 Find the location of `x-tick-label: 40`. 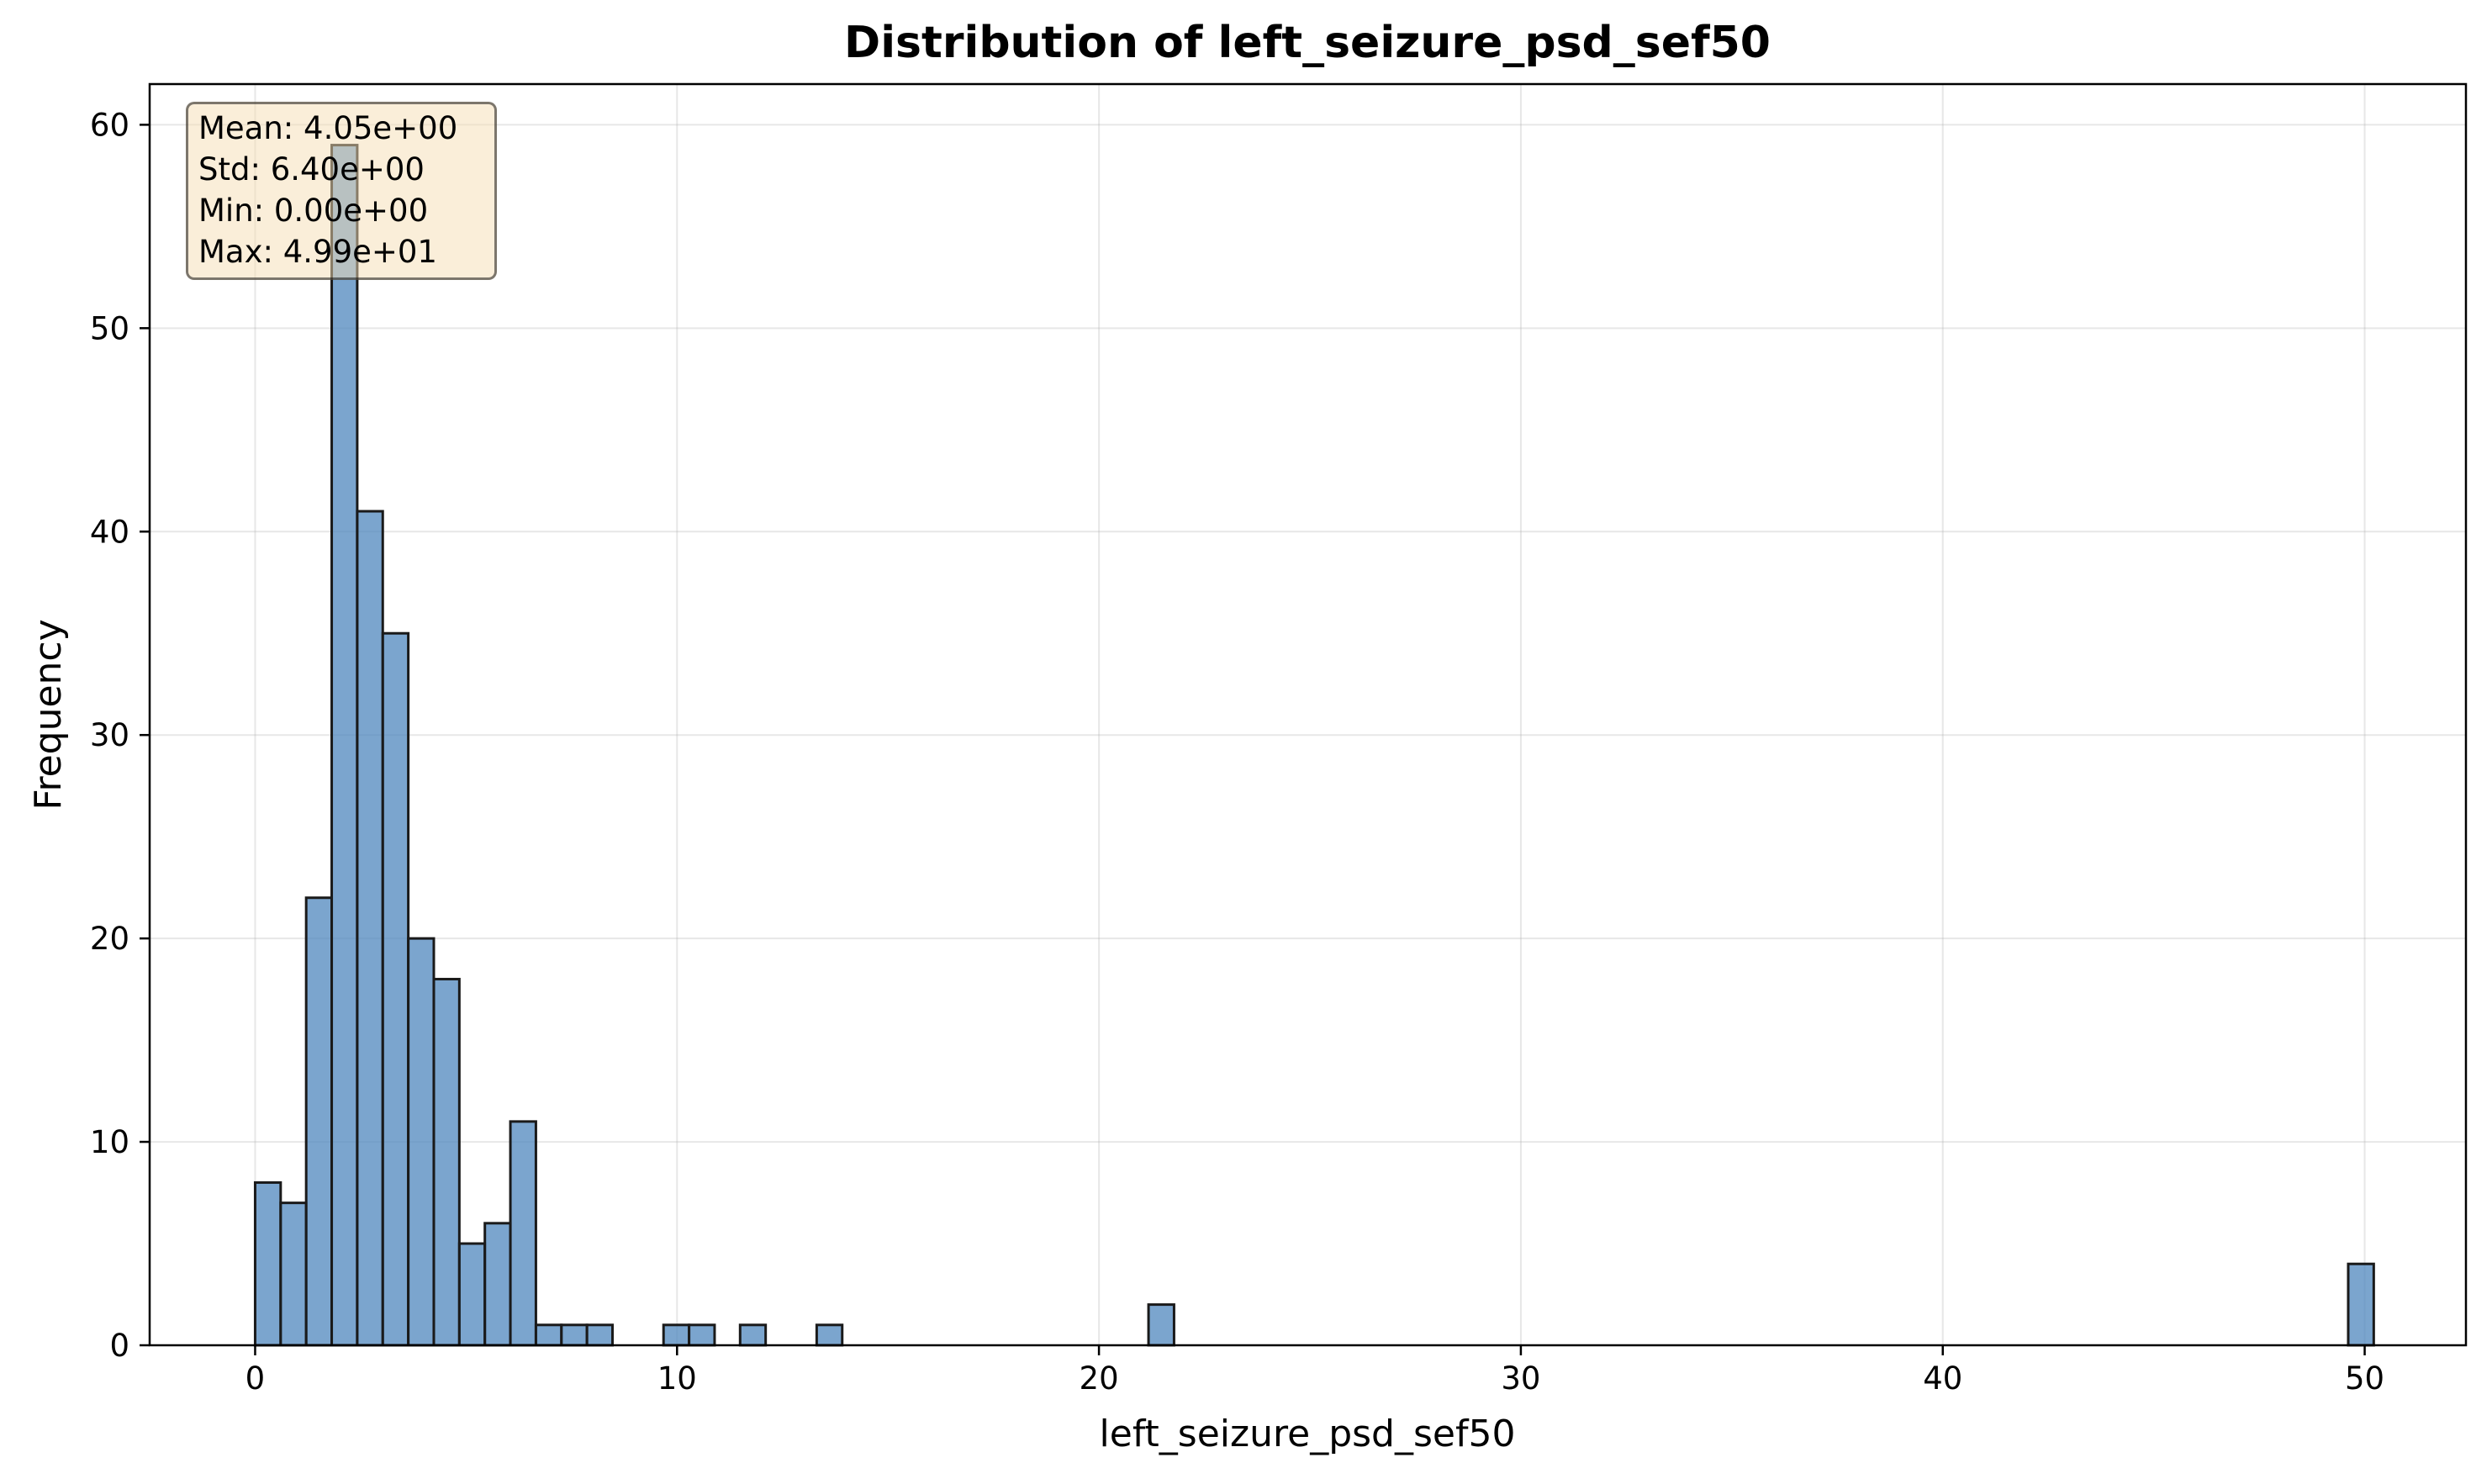

x-tick-label: 40 is located at coordinates (1943, 1378).